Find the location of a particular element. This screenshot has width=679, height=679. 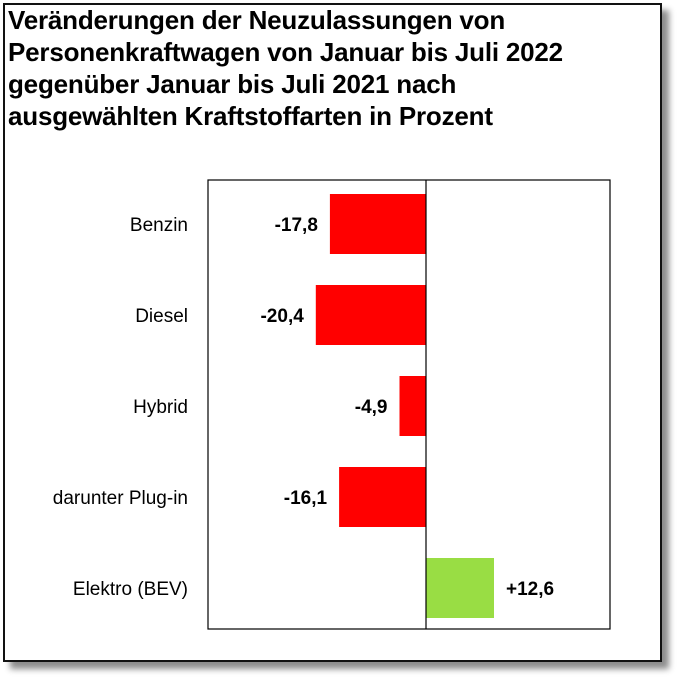

value-label-hybrid: -4,9 is located at coordinates (371, 407).